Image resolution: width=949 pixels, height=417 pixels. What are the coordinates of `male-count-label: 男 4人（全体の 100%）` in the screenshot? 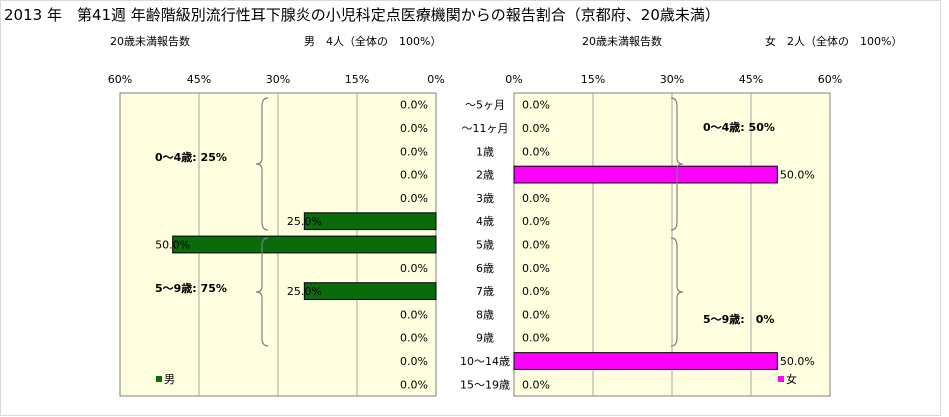 It's located at (373, 41).